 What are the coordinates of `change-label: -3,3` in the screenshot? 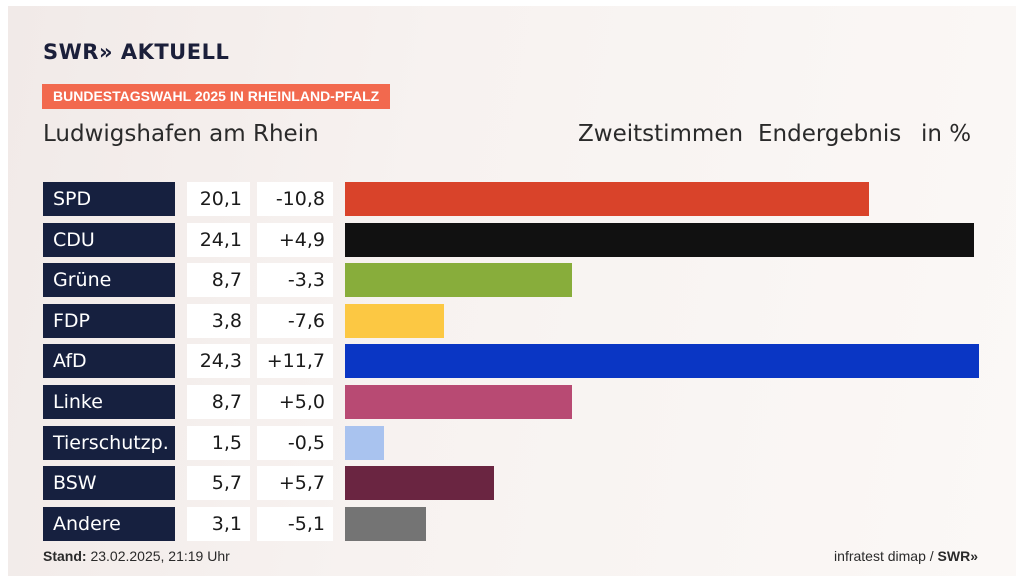 It's located at (295, 280).